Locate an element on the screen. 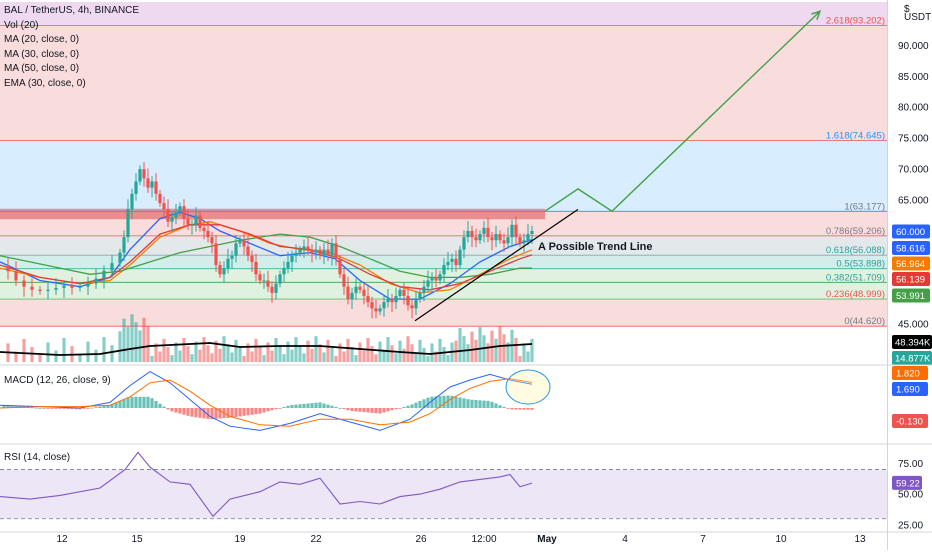  price-badge-label: 56.139 is located at coordinates (910, 280).